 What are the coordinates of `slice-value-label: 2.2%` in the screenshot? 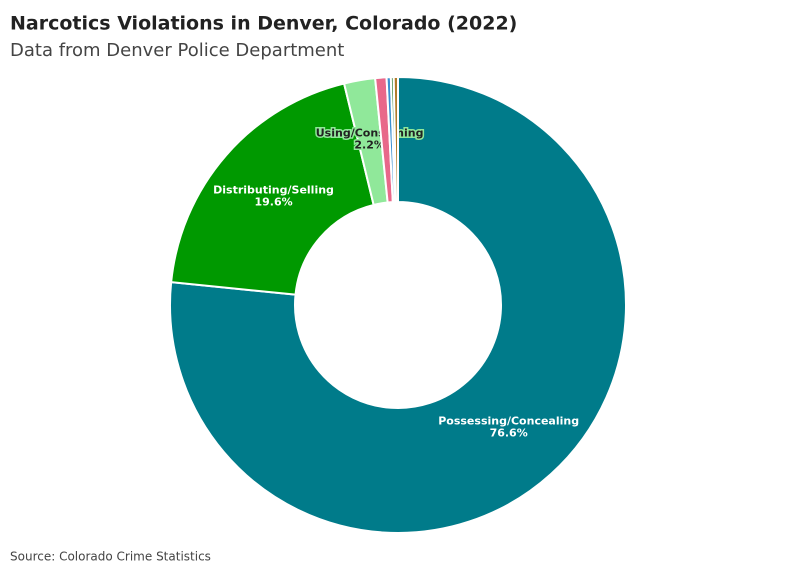 It's located at (369, 144).